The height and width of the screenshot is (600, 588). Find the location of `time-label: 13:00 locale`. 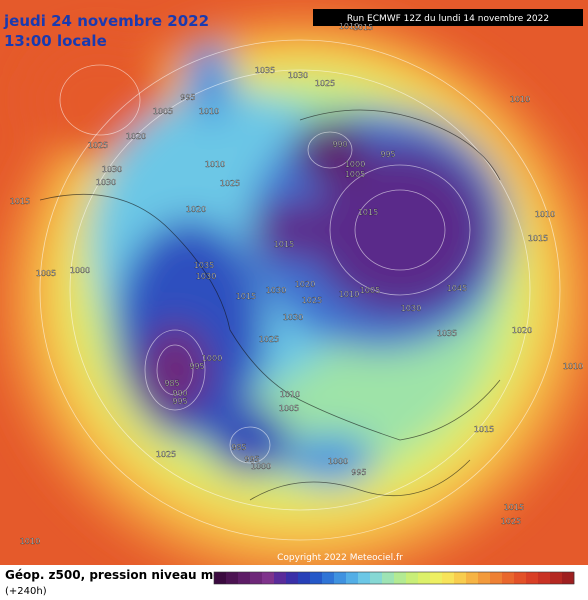

time-label: 13:00 locale is located at coordinates (55, 41).